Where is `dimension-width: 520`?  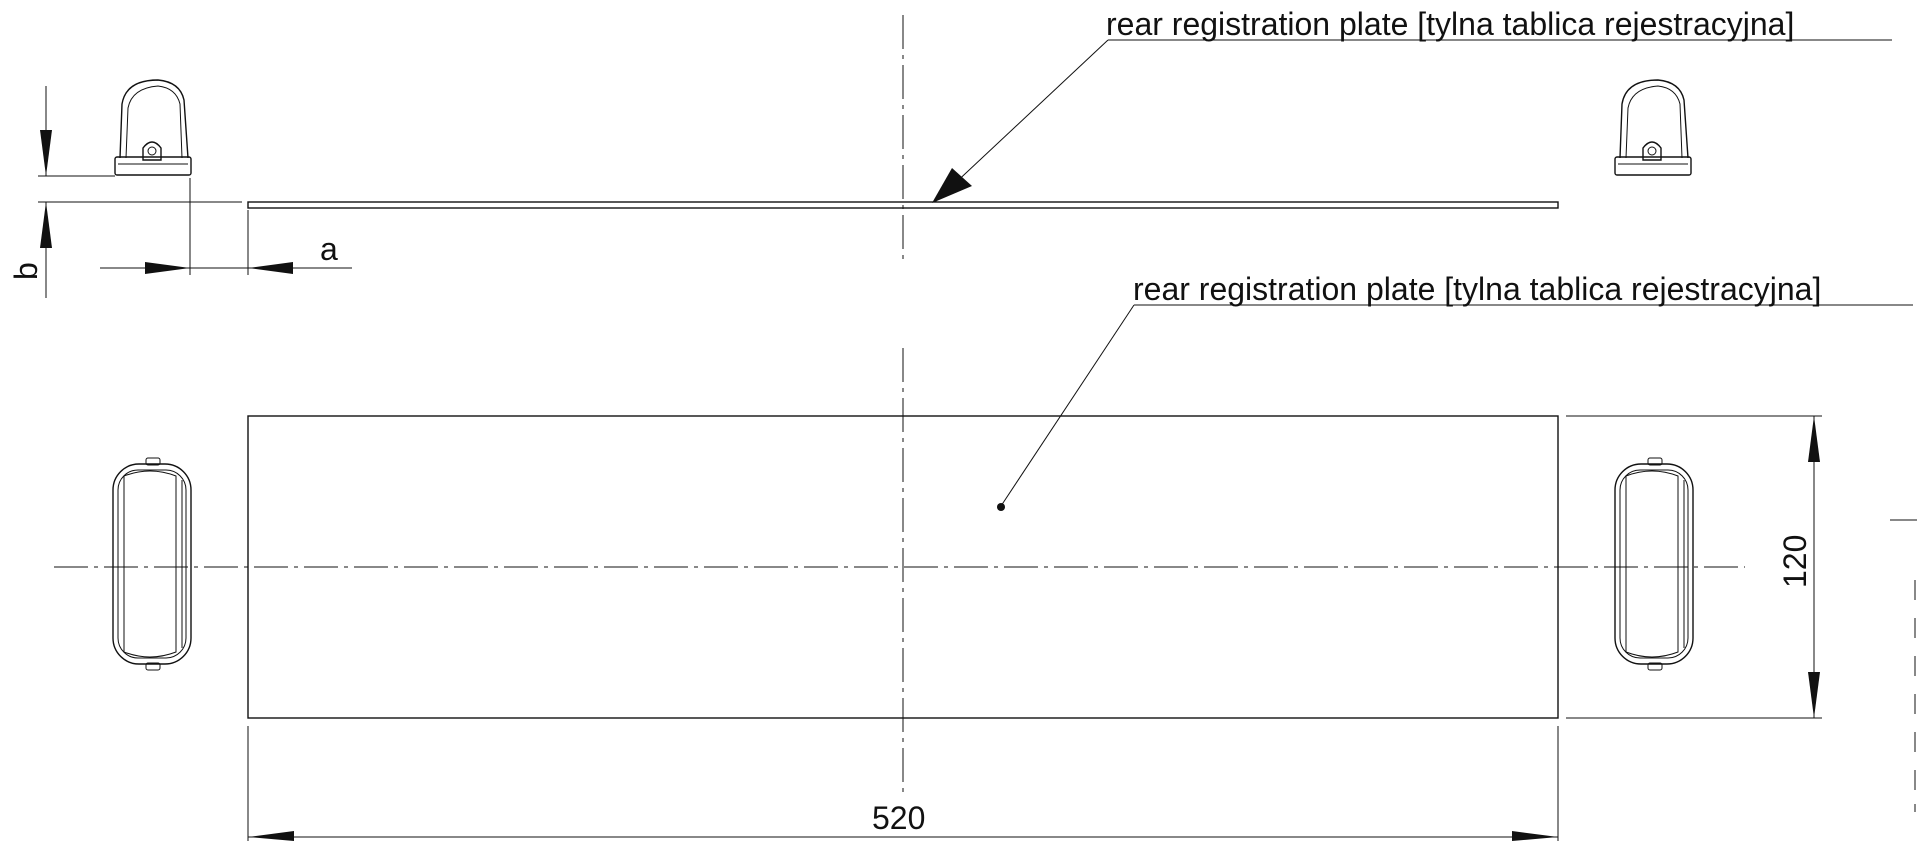
dimension-width: 520 is located at coordinates (903, 783).